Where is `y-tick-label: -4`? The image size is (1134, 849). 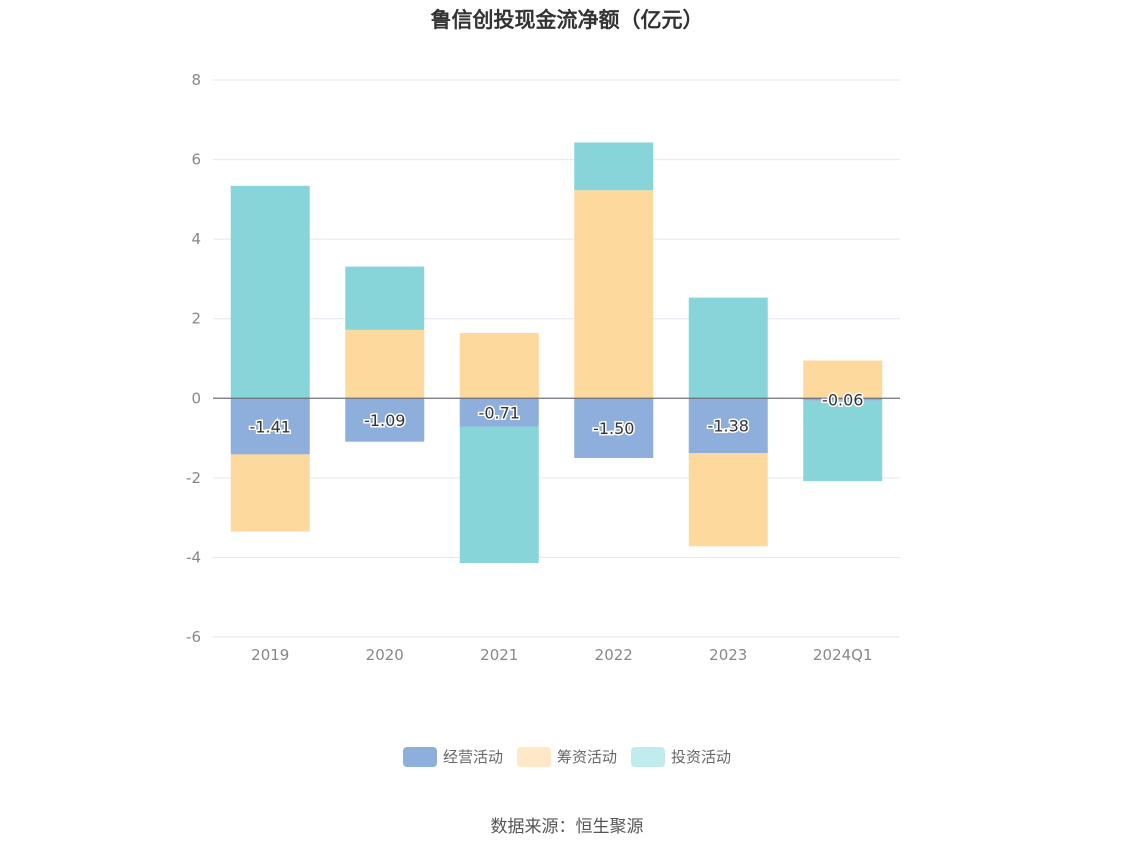
y-tick-label: -4 is located at coordinates (193, 557).